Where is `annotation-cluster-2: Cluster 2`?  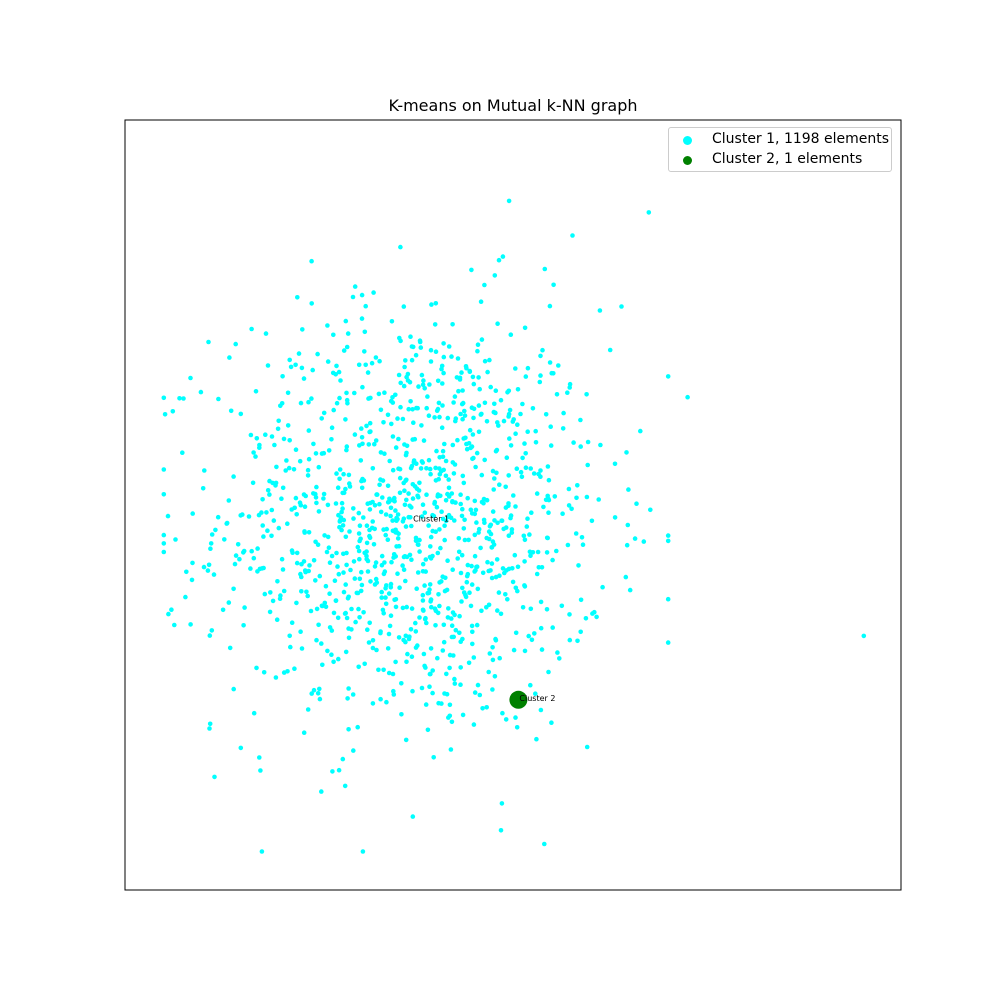
annotation-cluster-2: Cluster 2 is located at coordinates (537, 698).